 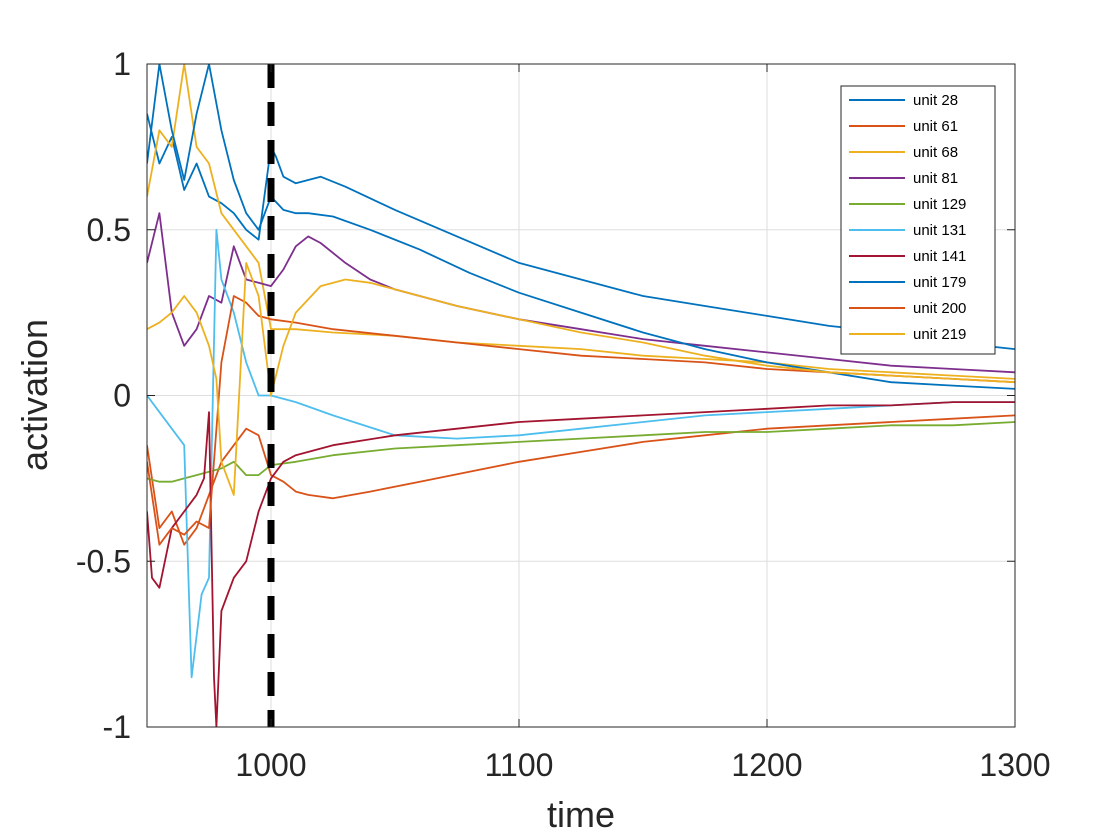 What do you see at coordinates (519, 765) in the screenshot?
I see `x-tick-label: 1100` at bounding box center [519, 765].